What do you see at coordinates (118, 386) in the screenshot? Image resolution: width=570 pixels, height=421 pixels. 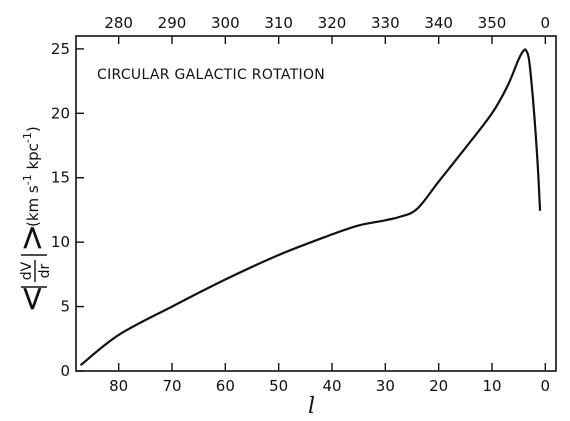 I see `x-tick-label: 80` at bounding box center [118, 386].